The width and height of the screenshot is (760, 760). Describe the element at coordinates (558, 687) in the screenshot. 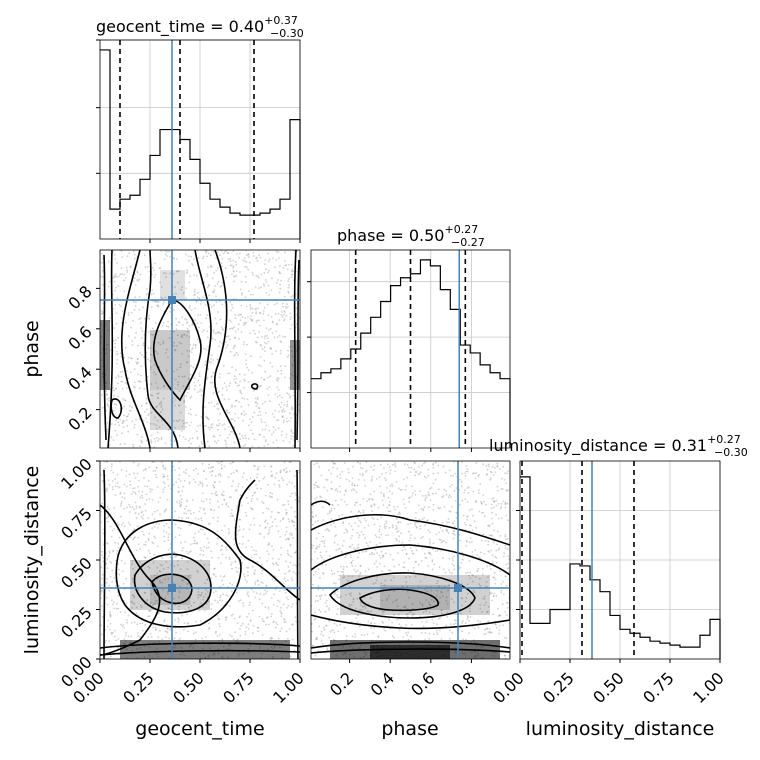

I see `x-tick-label: 0.25` at that location.